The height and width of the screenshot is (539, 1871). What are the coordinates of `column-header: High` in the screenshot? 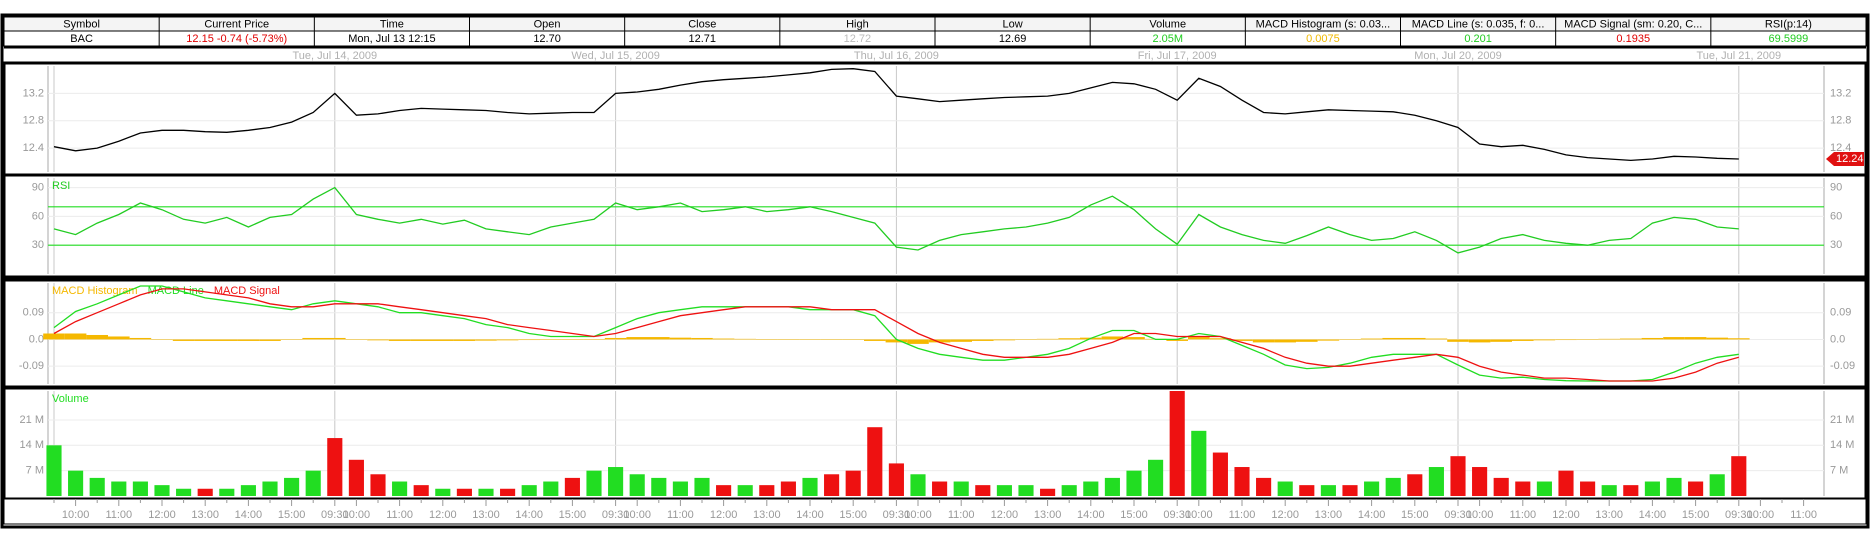 It's located at (857, 24).